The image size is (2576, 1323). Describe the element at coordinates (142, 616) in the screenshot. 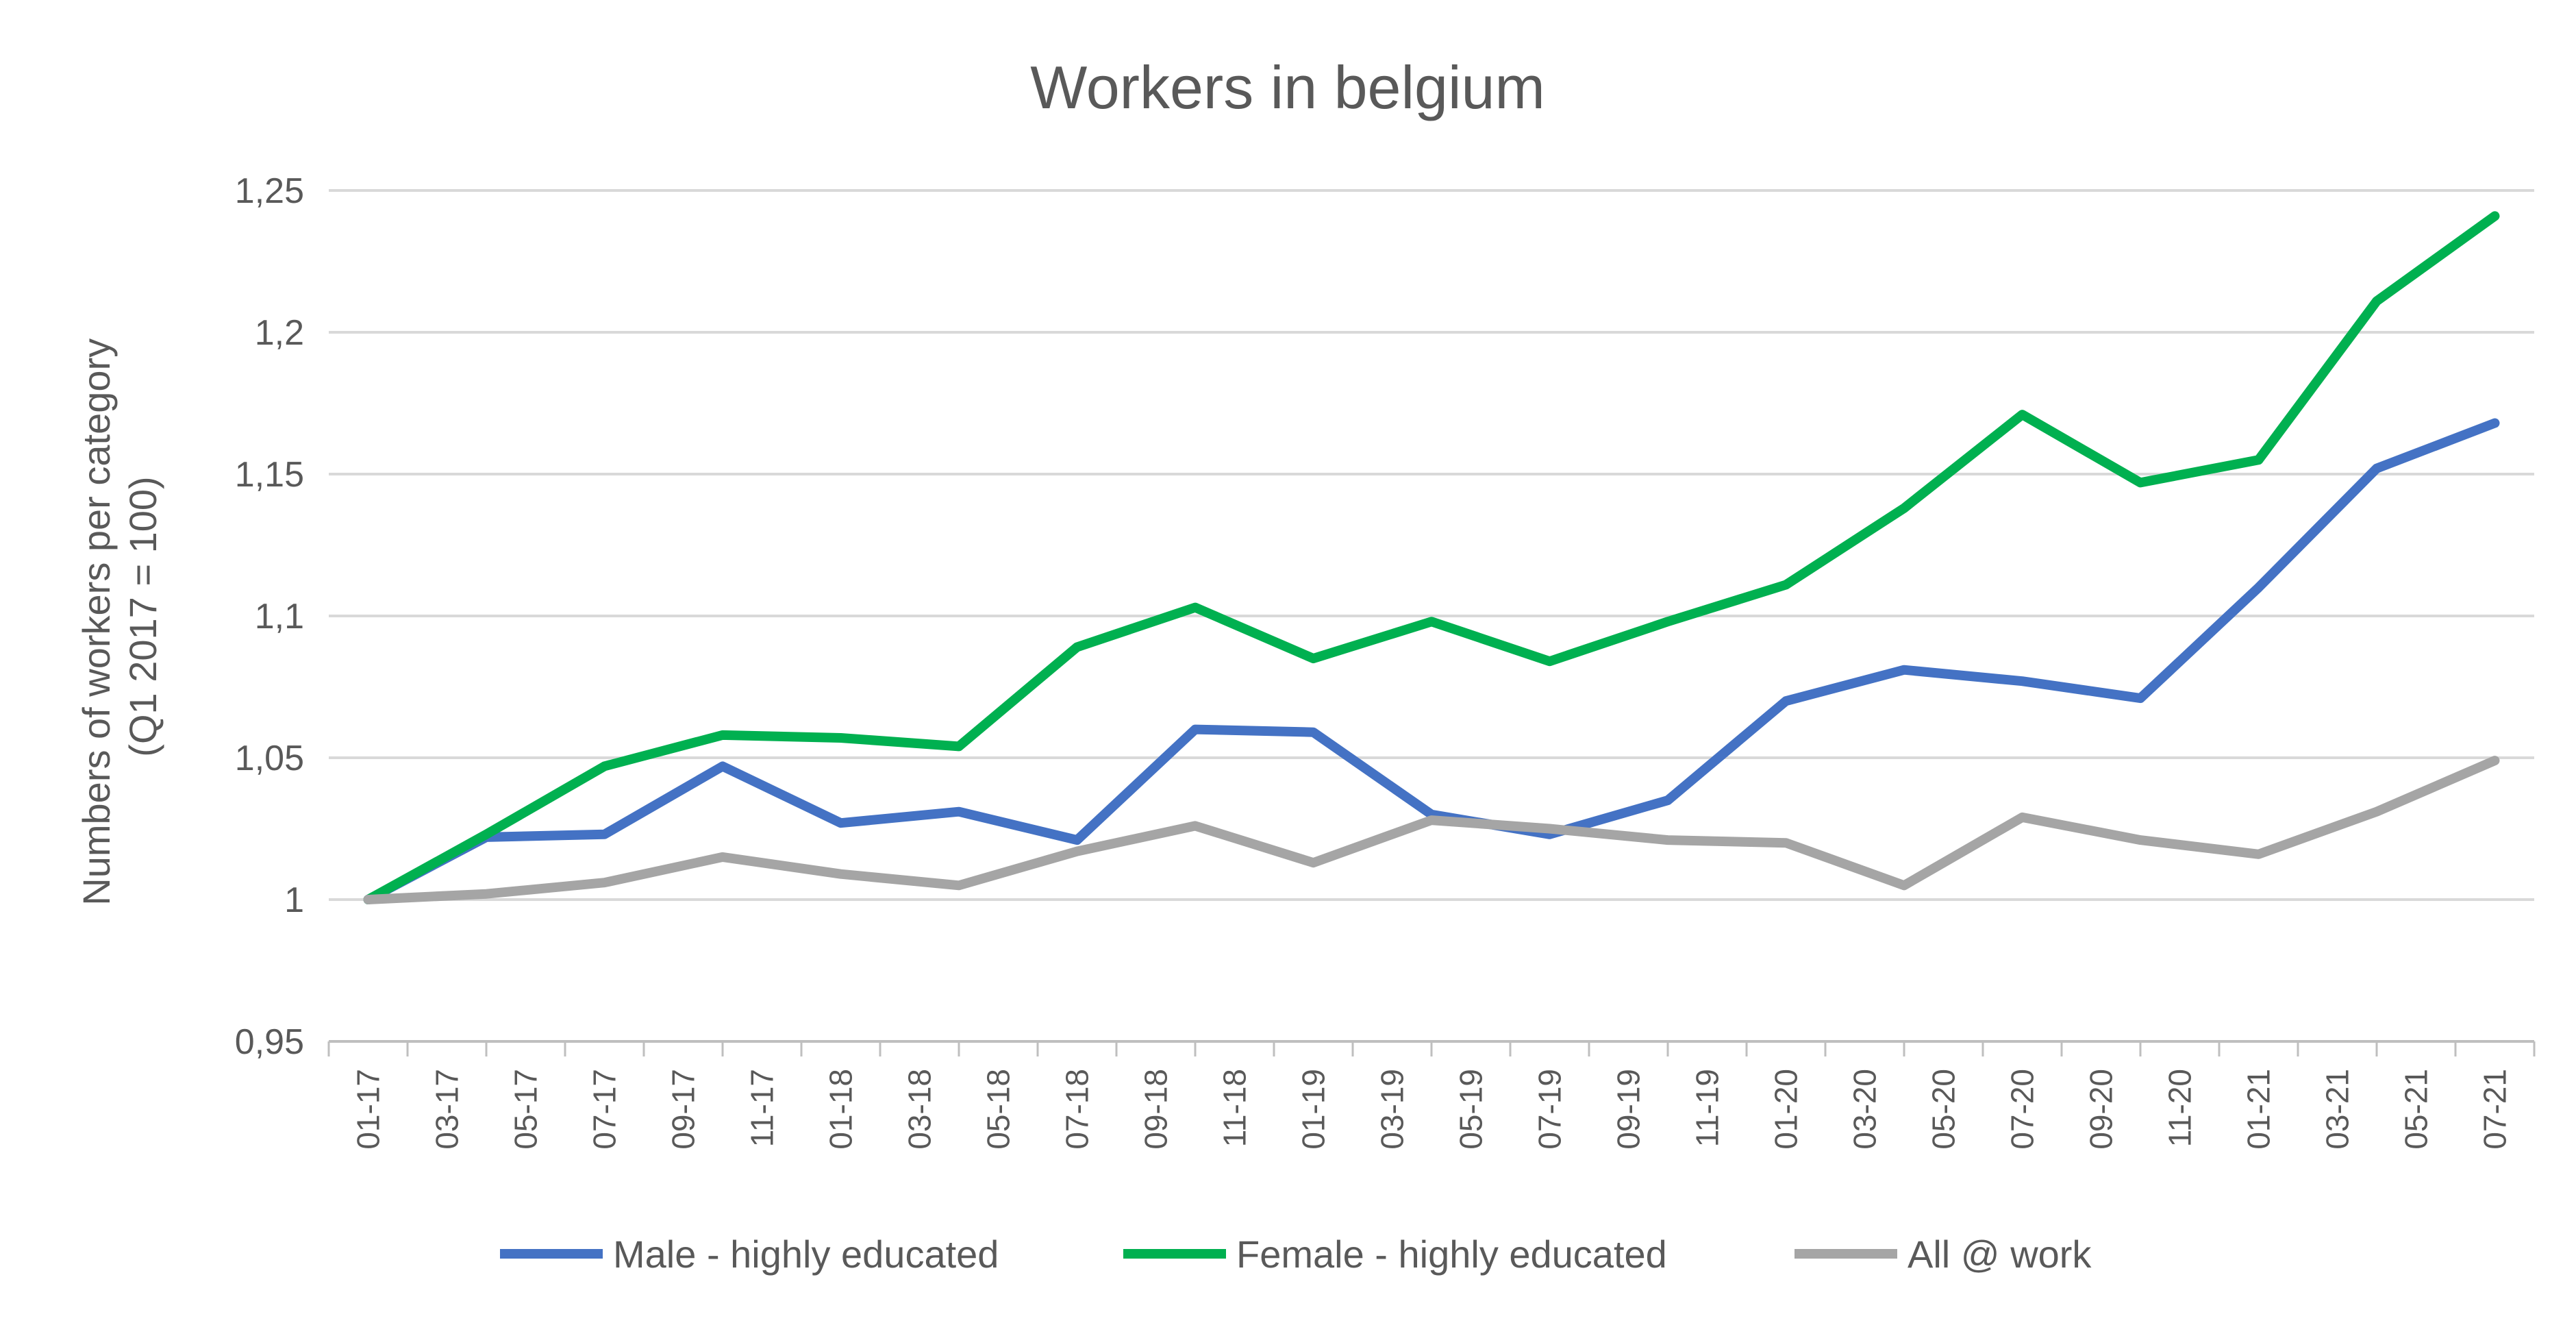

I see `y-axis-label-line-2: (Q1 2017 = 100)` at that location.